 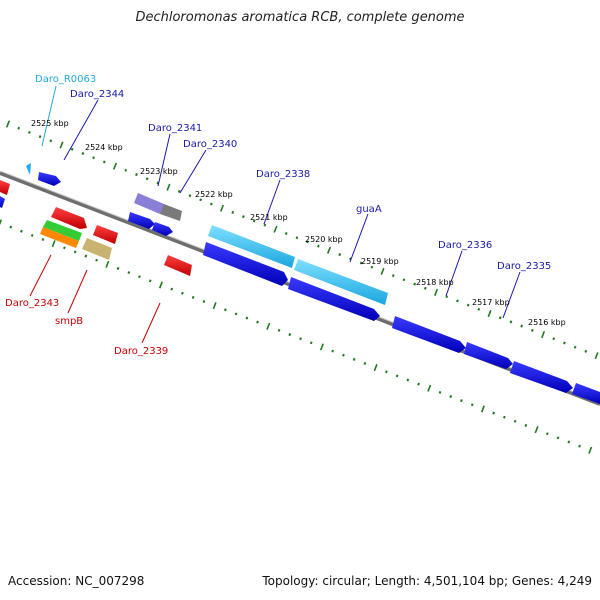 I want to click on leader-daro-r0063, so click(x=49, y=116).